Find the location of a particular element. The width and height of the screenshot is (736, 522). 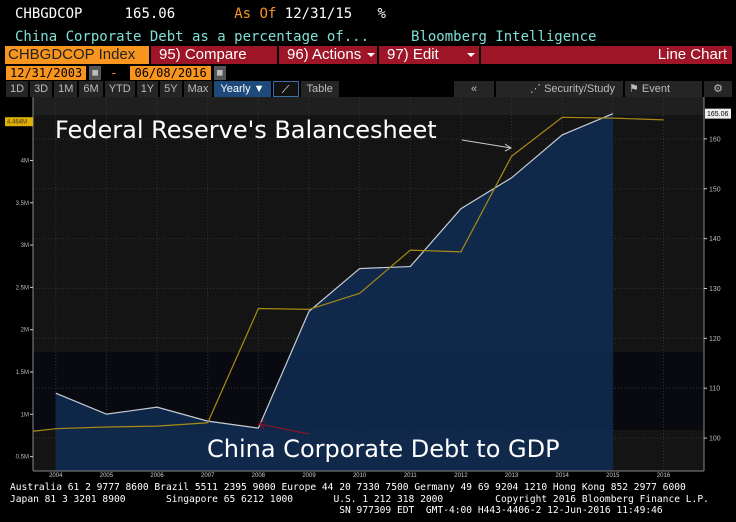

edit-label: 97) Edit is located at coordinates (413, 54).